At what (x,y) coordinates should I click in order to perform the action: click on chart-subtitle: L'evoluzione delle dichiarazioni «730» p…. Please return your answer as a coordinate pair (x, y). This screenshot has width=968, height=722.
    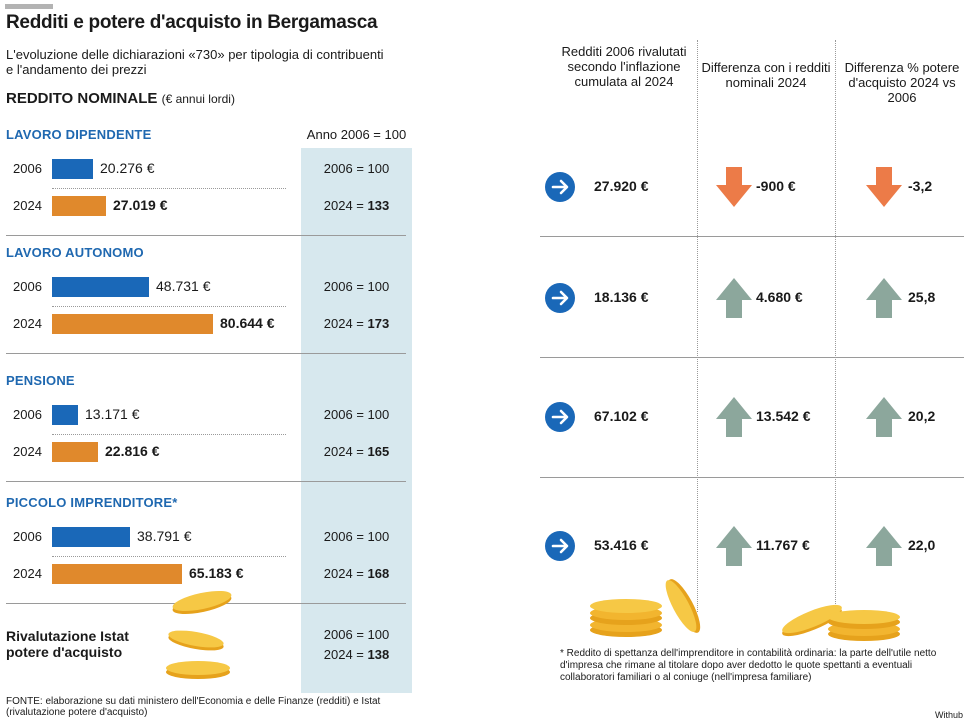
    Looking at the image, I should click on (195, 62).